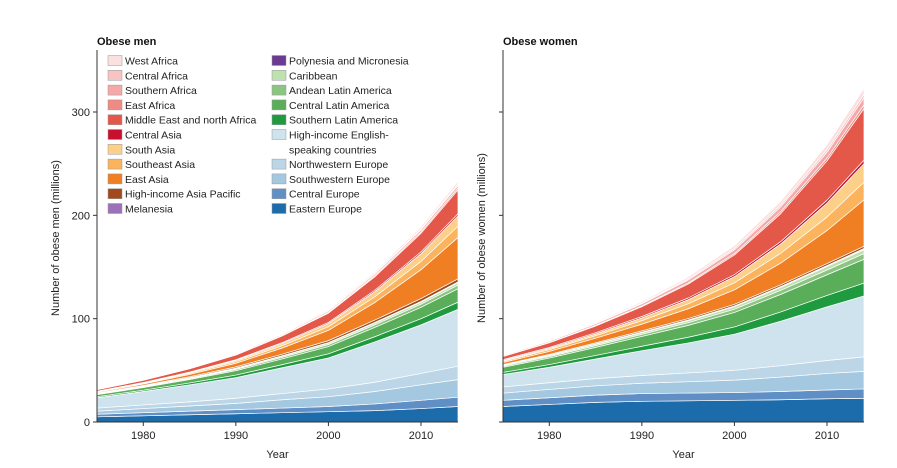  Describe the element at coordinates (115, 60) in the screenshot. I see `legend-swatch-west-africa` at that location.